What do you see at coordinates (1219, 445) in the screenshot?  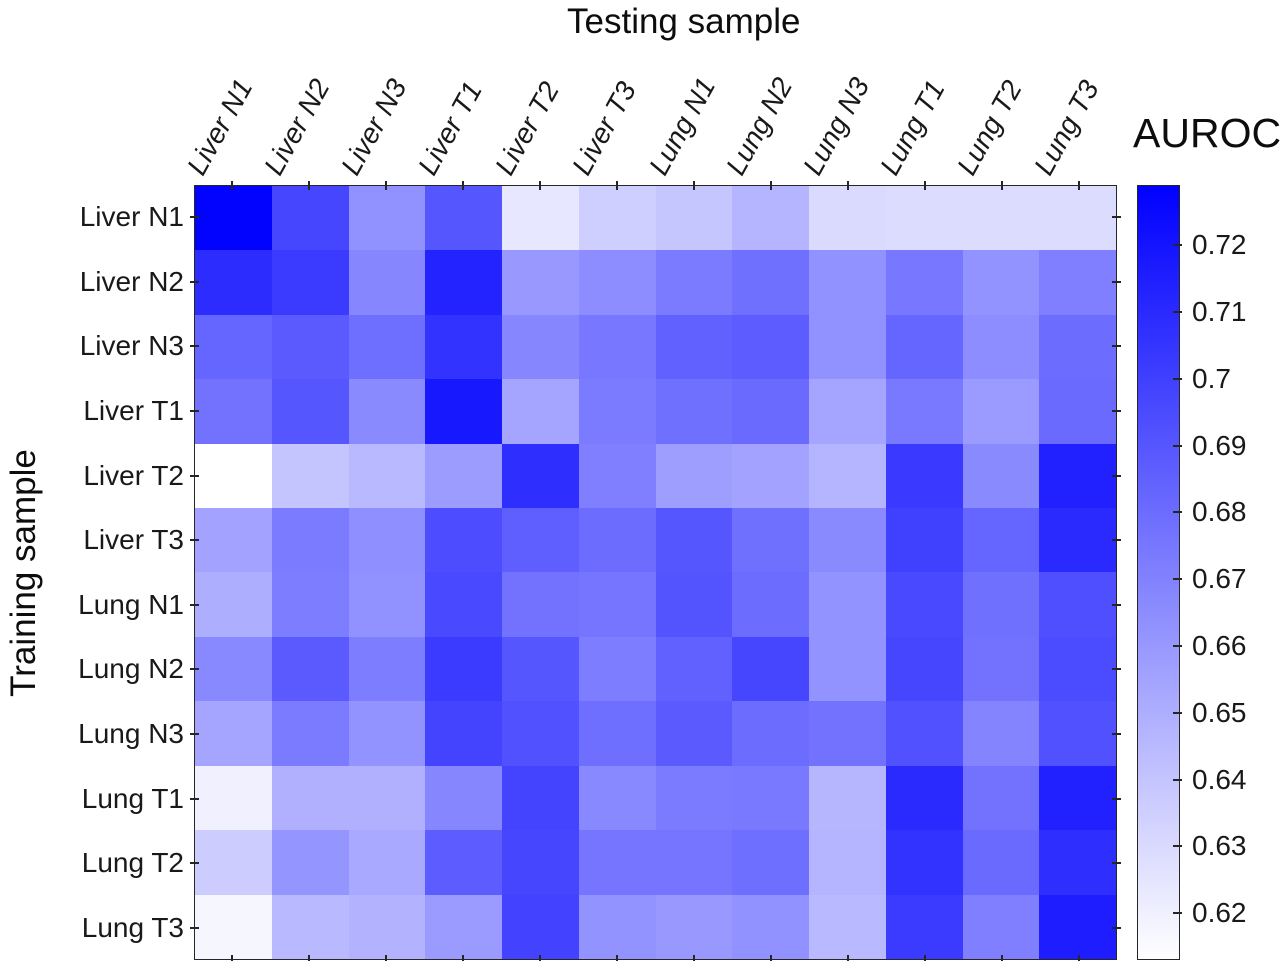 I see `colorbar-tick-label: 0.69` at bounding box center [1219, 445].